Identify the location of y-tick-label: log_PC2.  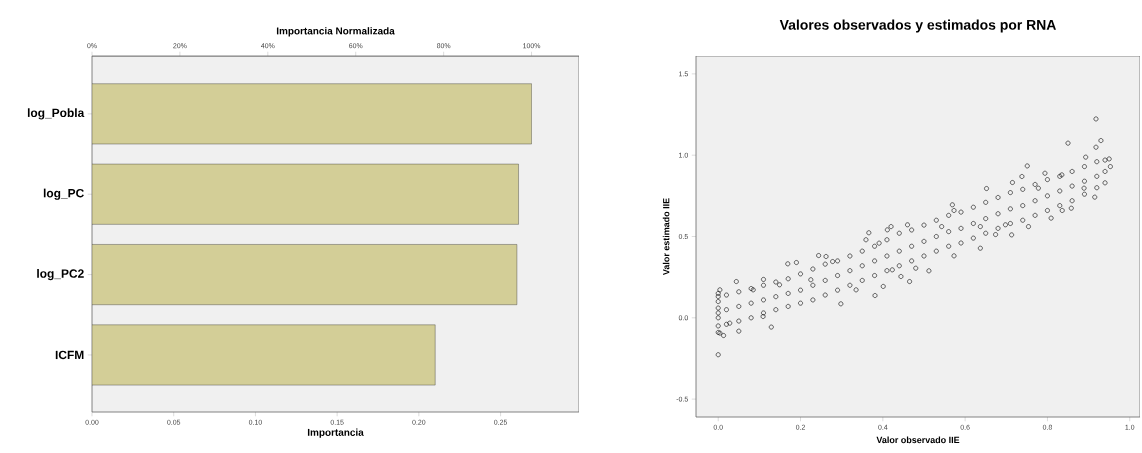
(60, 274).